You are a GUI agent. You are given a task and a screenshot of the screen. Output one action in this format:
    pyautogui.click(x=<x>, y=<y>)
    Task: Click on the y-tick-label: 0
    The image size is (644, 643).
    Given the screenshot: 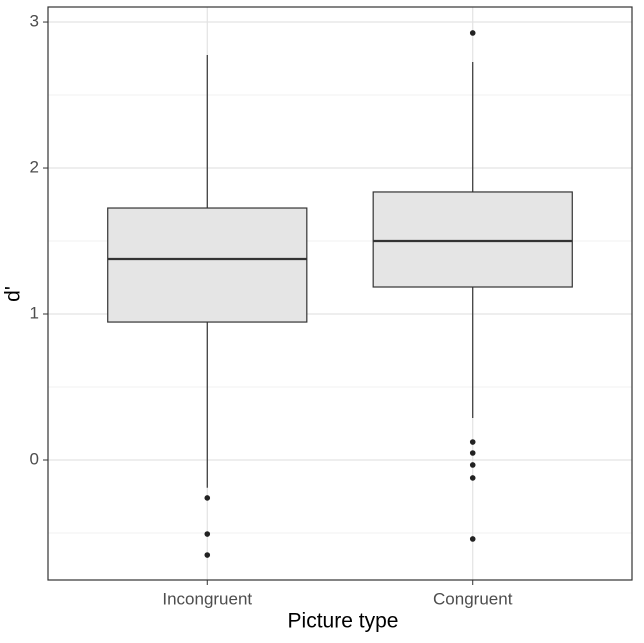 What is the action you would take?
    pyautogui.click(x=34, y=458)
    